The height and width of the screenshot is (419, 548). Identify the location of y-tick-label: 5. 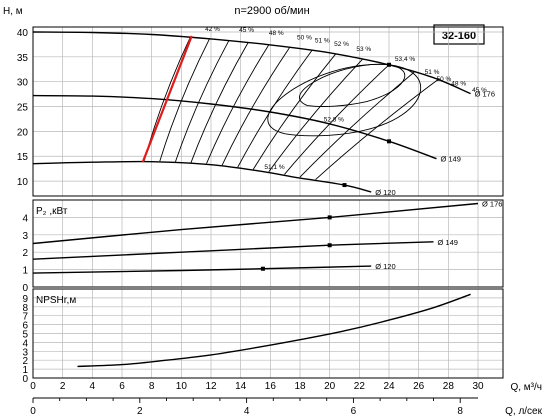
(25, 335).